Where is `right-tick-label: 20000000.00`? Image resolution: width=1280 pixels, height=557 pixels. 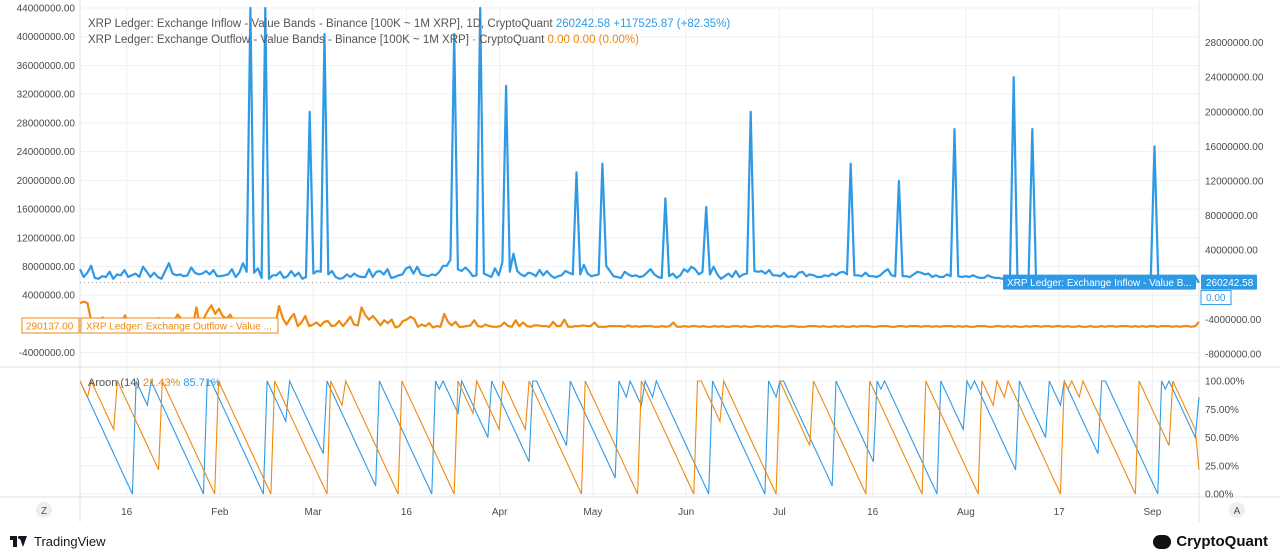
right-tick-label: 20000000.00 is located at coordinates (1234, 112).